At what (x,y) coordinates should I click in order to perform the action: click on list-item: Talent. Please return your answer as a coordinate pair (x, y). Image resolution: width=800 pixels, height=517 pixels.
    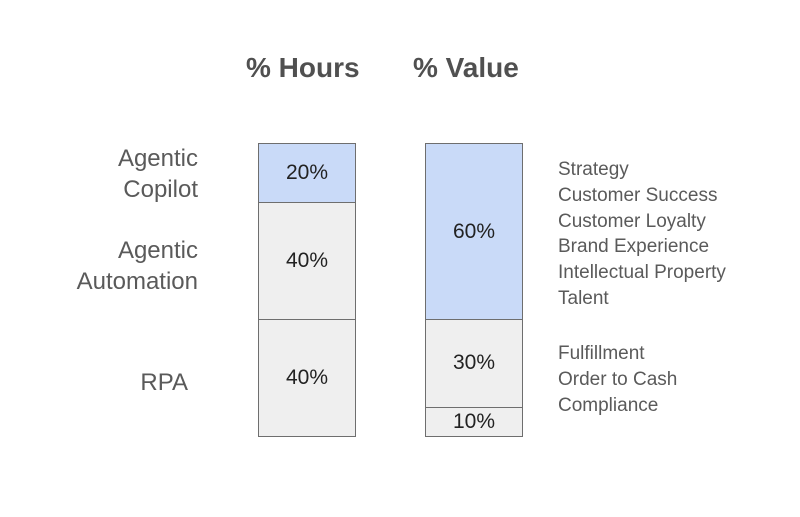
    Looking at the image, I should click on (583, 298).